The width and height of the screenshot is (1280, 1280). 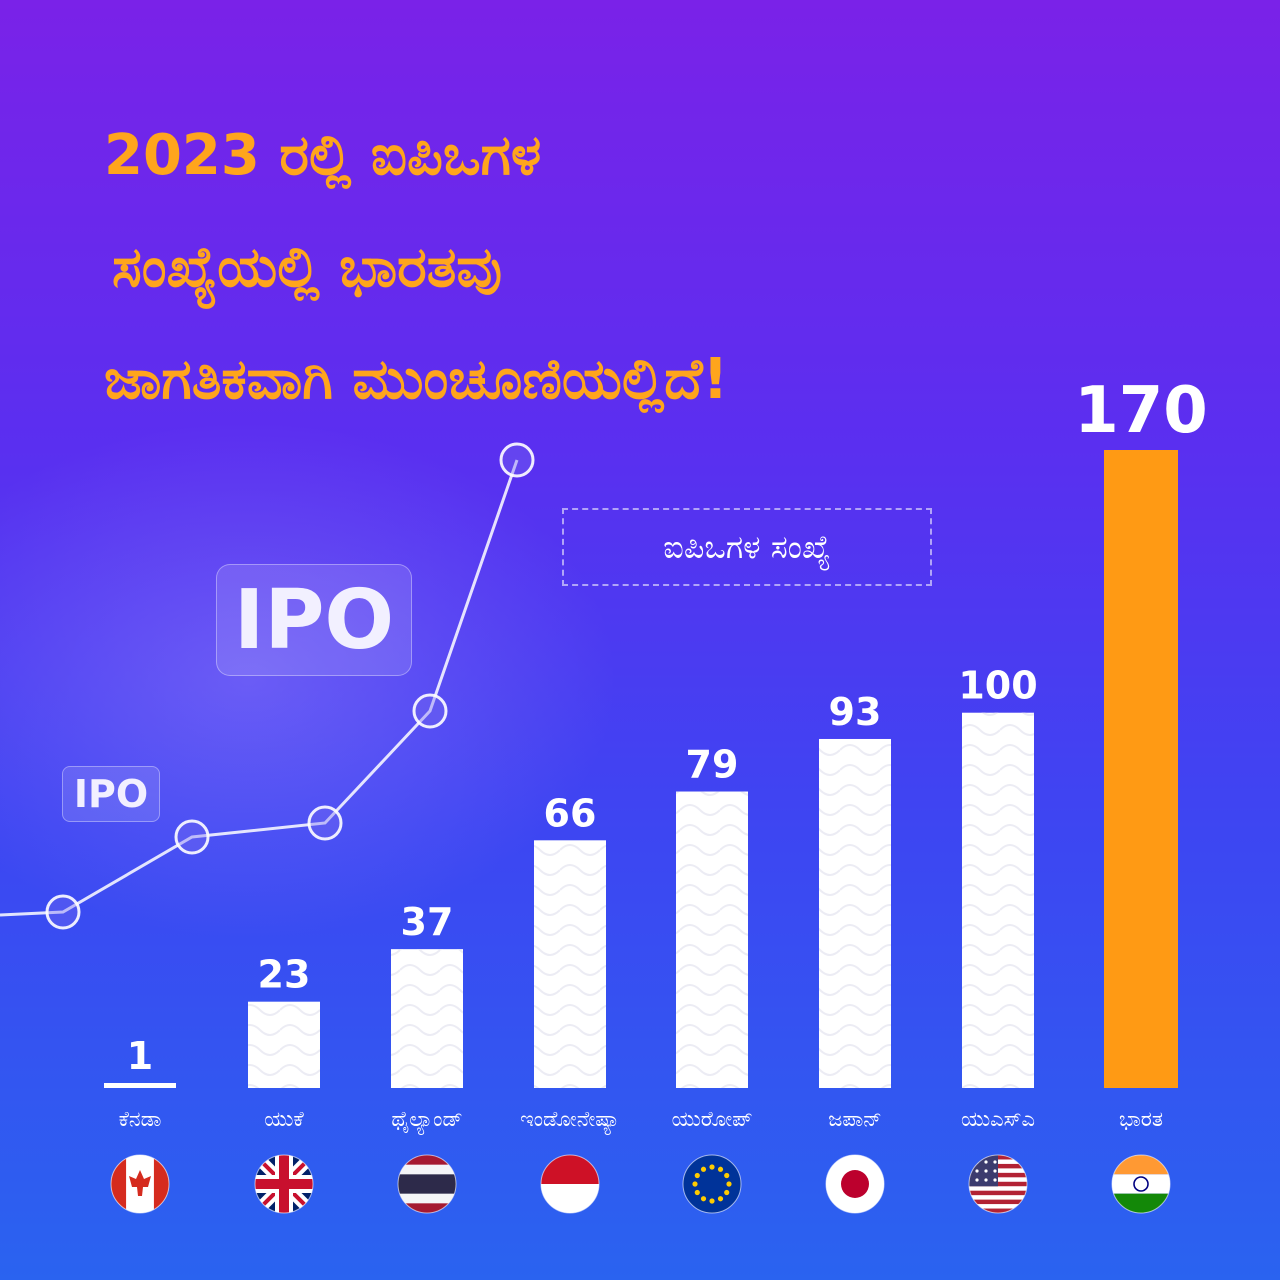 I want to click on ipo-badge-small: IPO, so click(x=111, y=794).